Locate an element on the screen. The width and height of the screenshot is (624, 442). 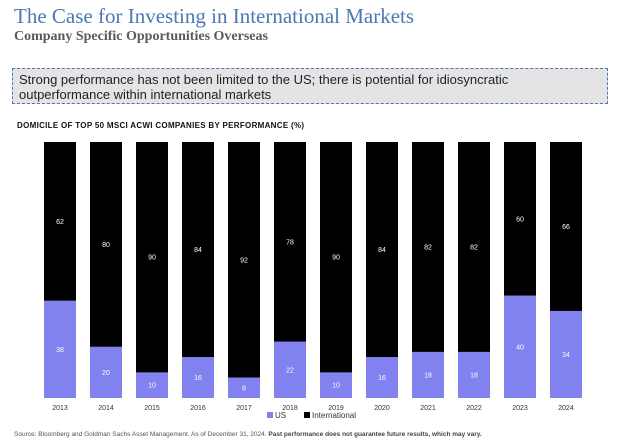
data-label-us-2023: 40 is located at coordinates (520, 347).